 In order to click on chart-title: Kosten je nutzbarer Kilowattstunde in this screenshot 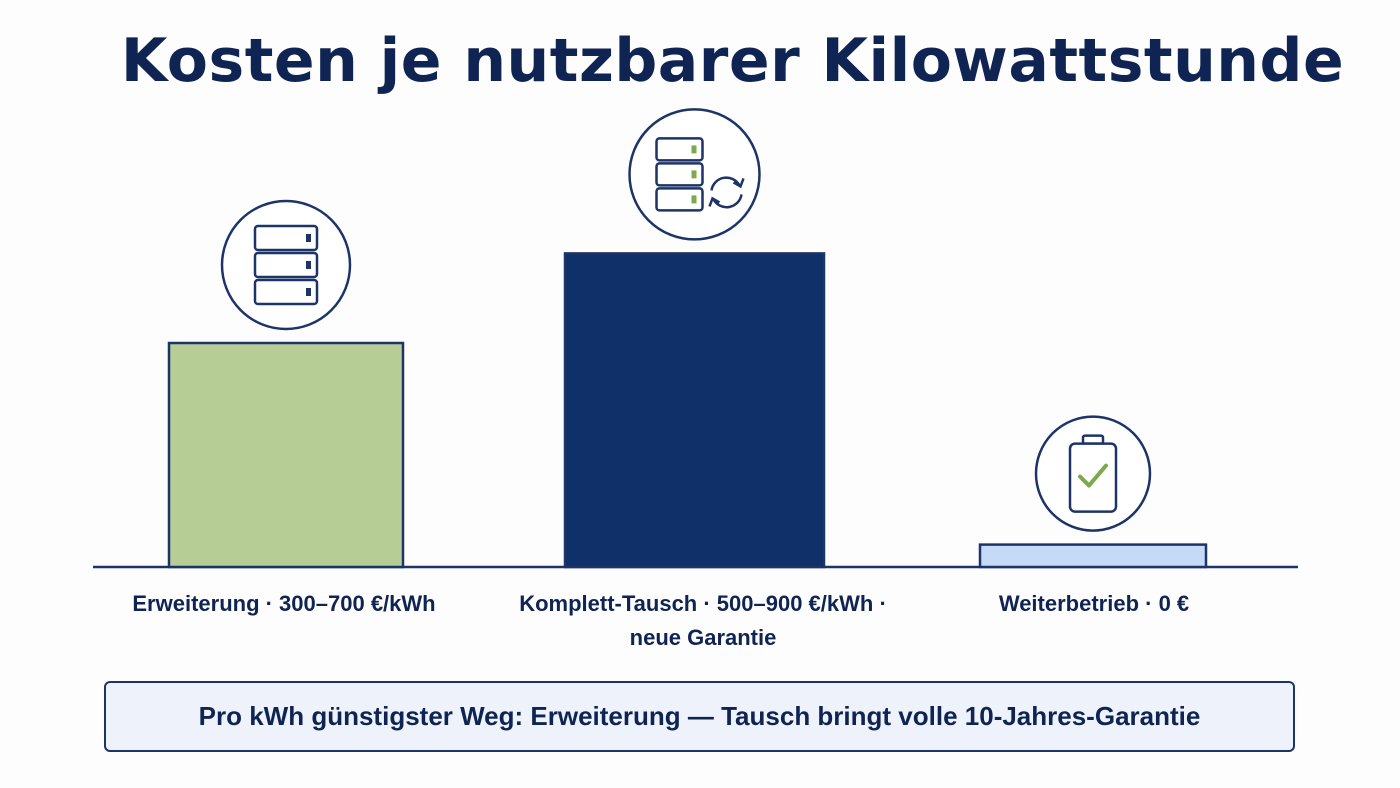, I will do `click(732, 61)`.